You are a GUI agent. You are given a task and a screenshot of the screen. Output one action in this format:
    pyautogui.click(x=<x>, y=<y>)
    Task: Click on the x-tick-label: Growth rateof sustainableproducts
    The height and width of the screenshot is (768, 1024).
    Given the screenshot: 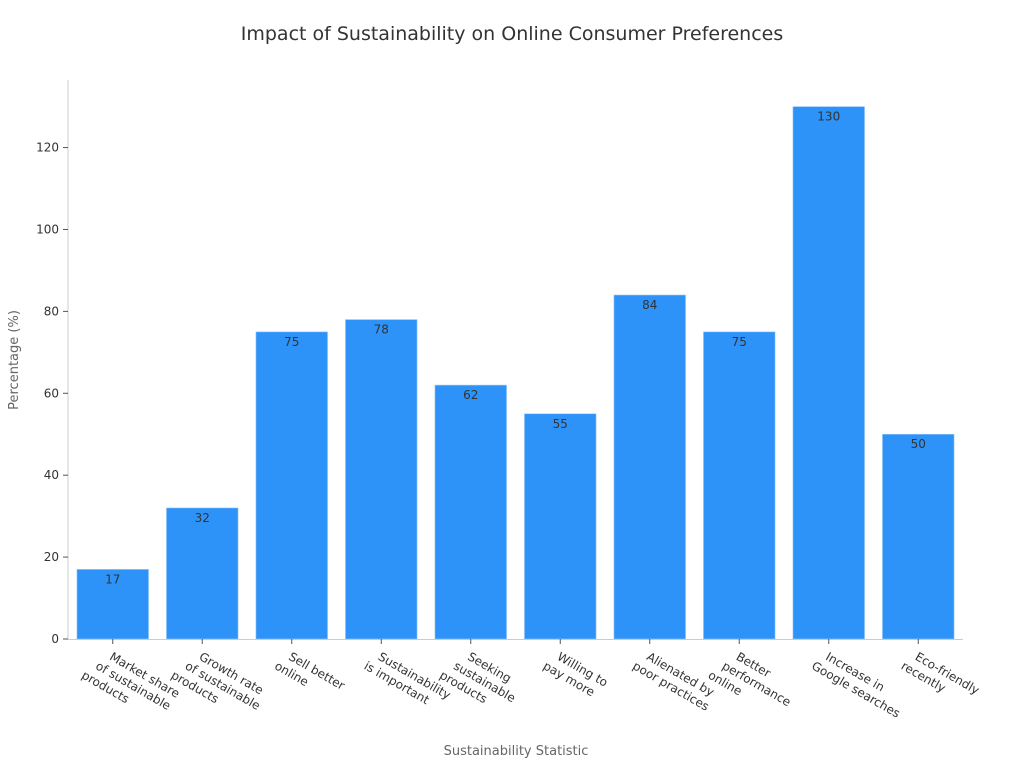 What is the action you would take?
    pyautogui.click(x=219, y=684)
    